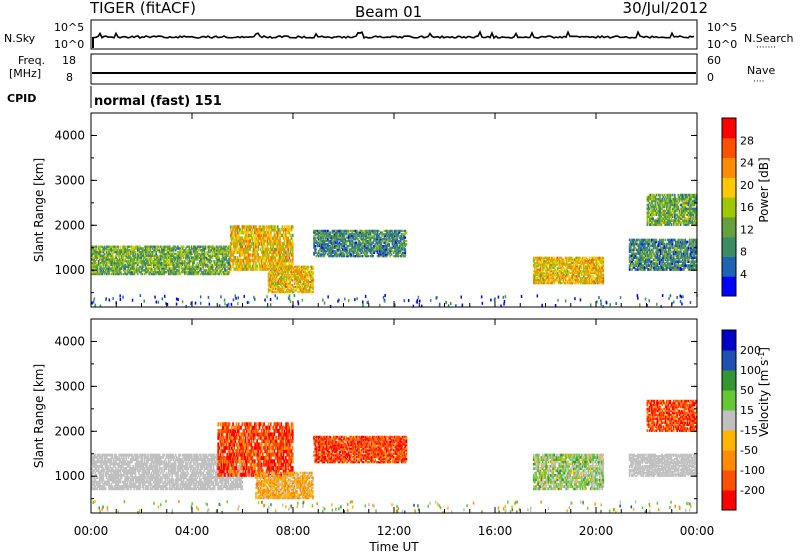  I want to click on nsearch-tick-low: 10^0, so click(722, 44).